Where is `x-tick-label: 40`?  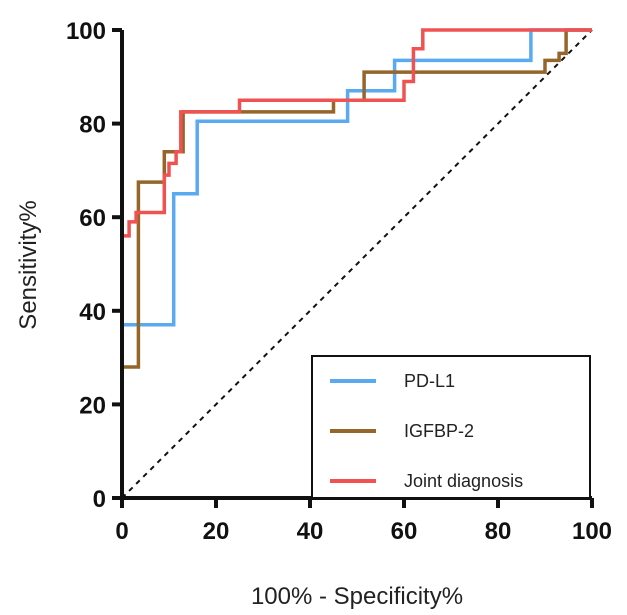
x-tick-label: 40 is located at coordinates (310, 531).